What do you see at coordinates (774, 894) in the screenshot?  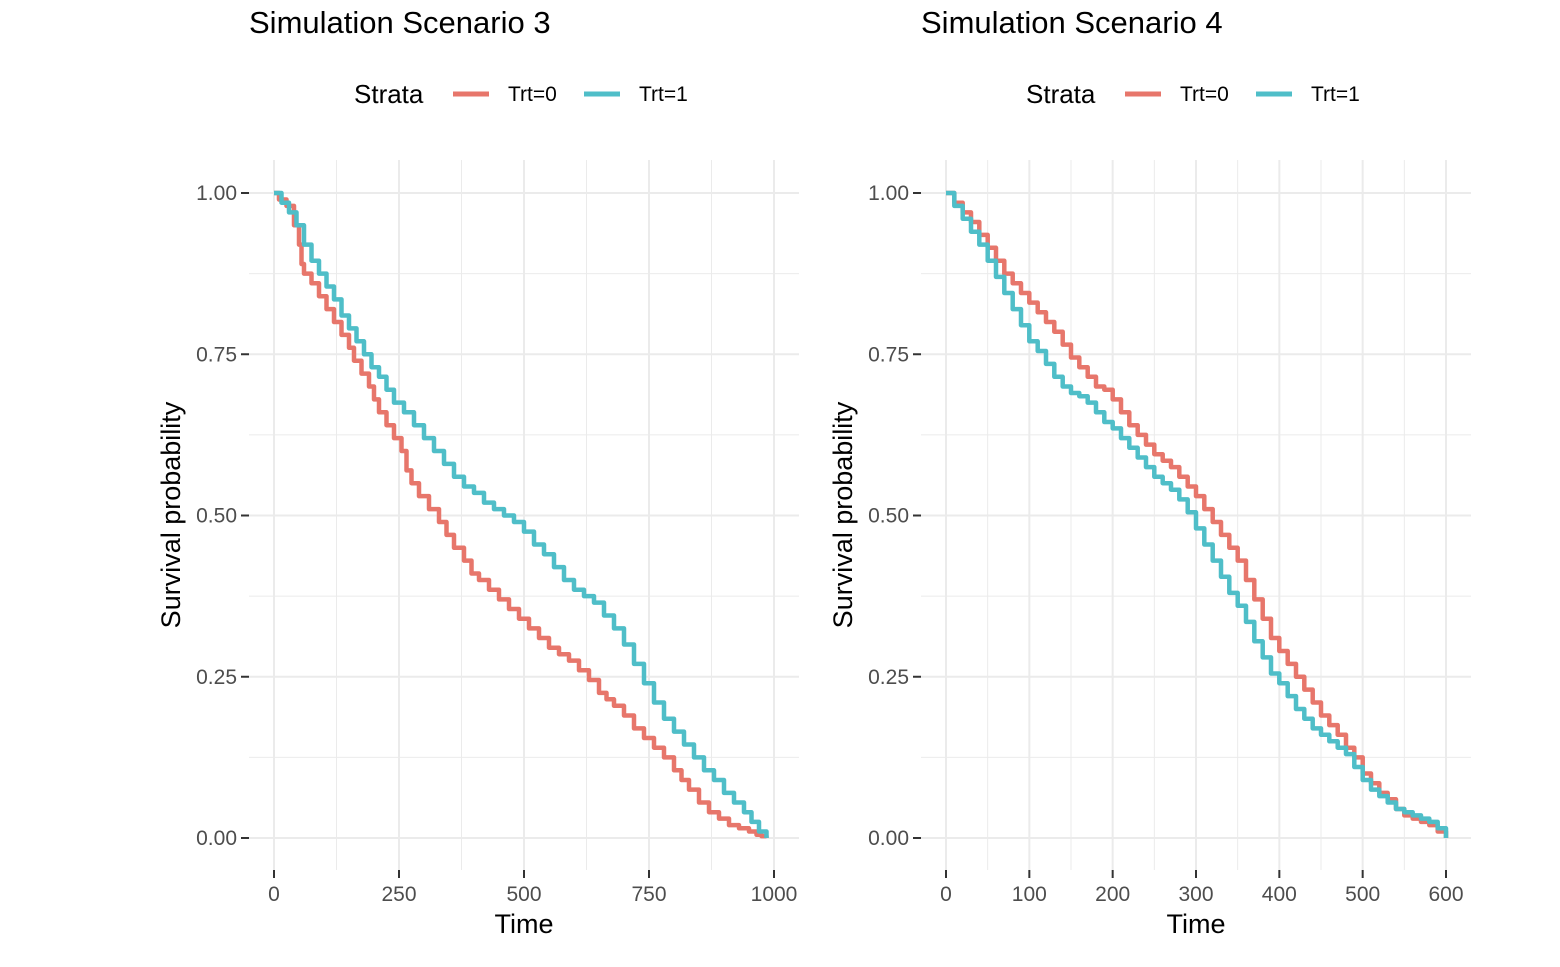 I see `x-tick-label: 1000` at bounding box center [774, 894].